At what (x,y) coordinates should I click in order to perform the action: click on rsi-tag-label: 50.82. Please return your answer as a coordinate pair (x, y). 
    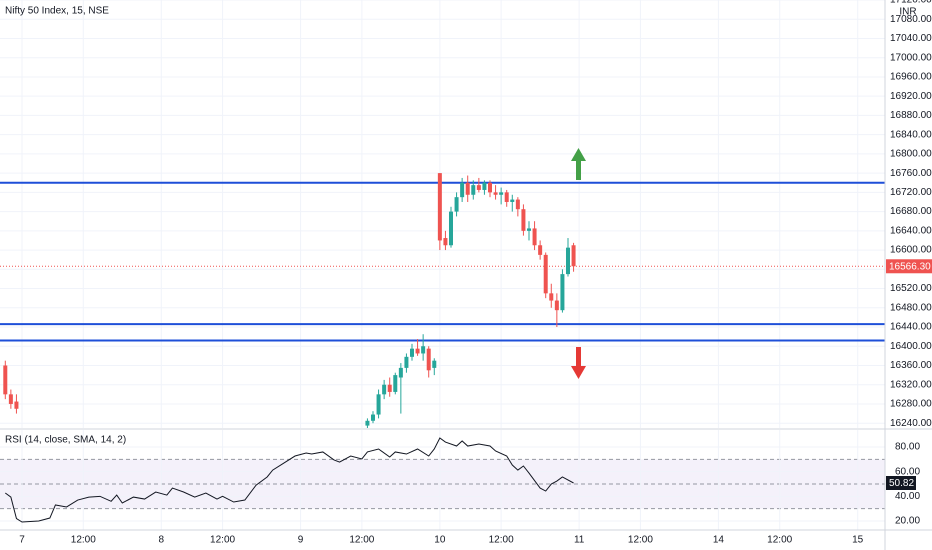
    Looking at the image, I should click on (901, 483).